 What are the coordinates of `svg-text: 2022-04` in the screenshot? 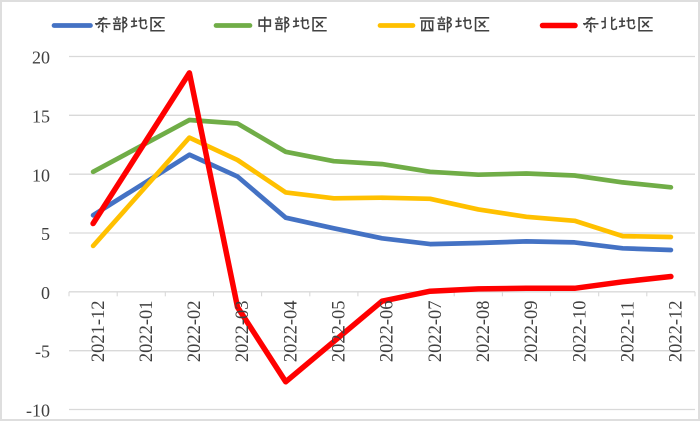 It's located at (291, 331).